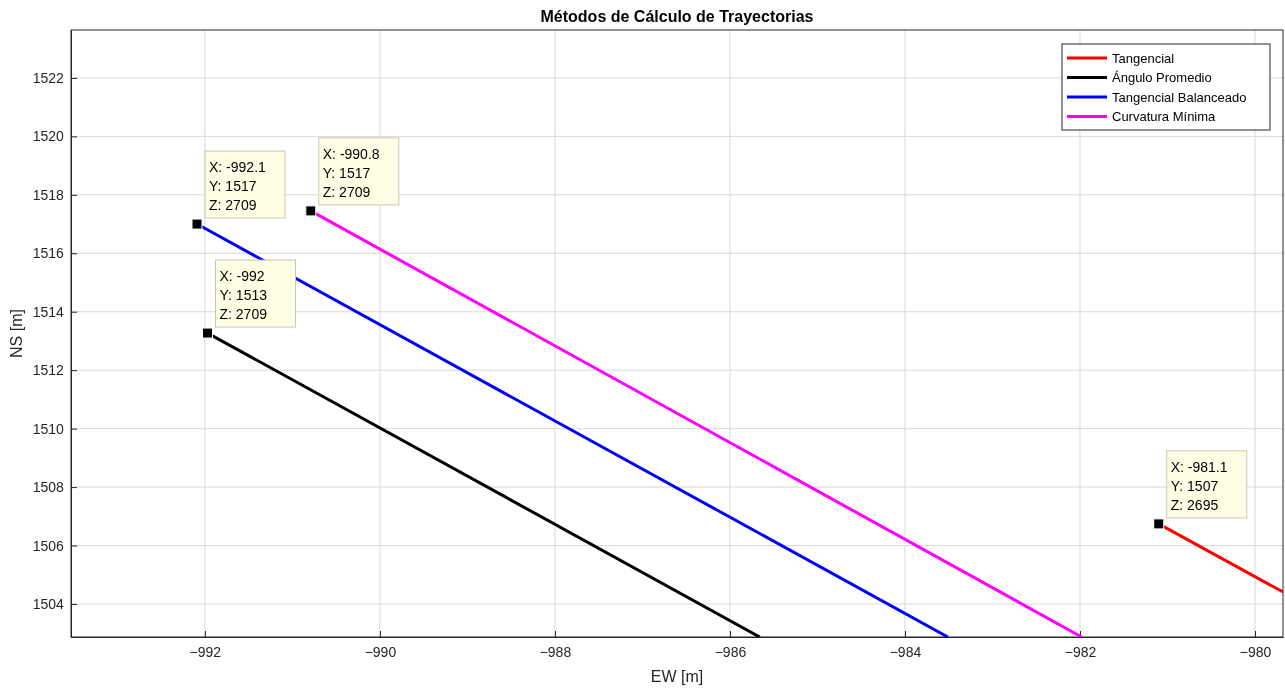  I want to click on y-tick-label: 1506, so click(48, 545).